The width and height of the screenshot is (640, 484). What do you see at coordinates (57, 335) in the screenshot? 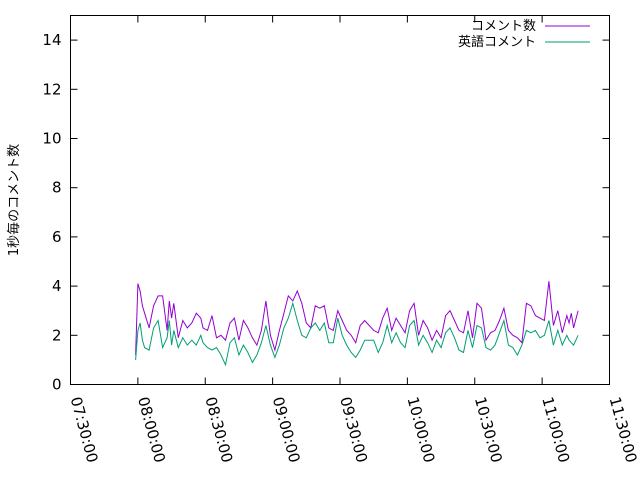
I see `y-tick-label: 2` at bounding box center [57, 335].